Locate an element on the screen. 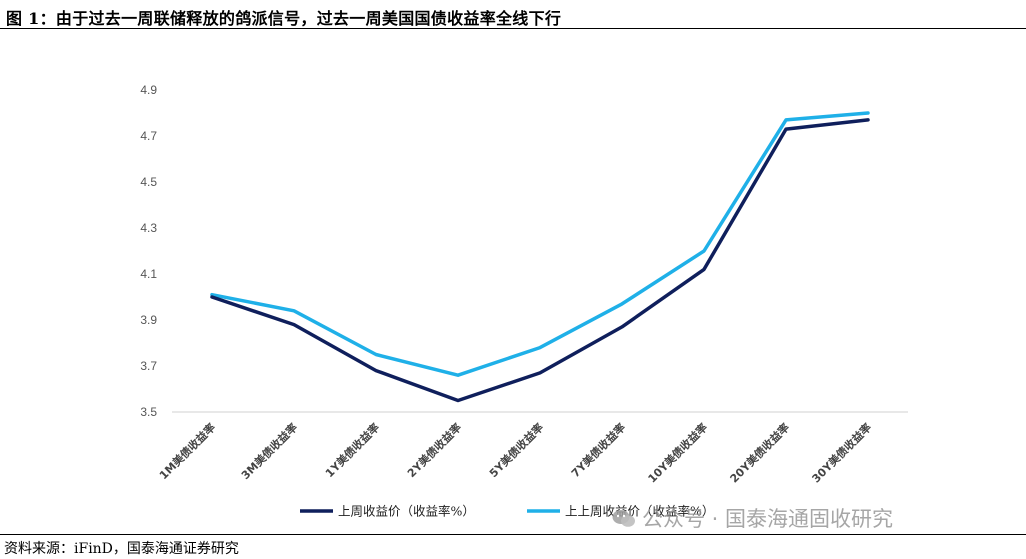 The width and height of the screenshot is (1026, 559). source-note: 资料来源：iFinD，国泰海通证券研究 is located at coordinates (121, 549).